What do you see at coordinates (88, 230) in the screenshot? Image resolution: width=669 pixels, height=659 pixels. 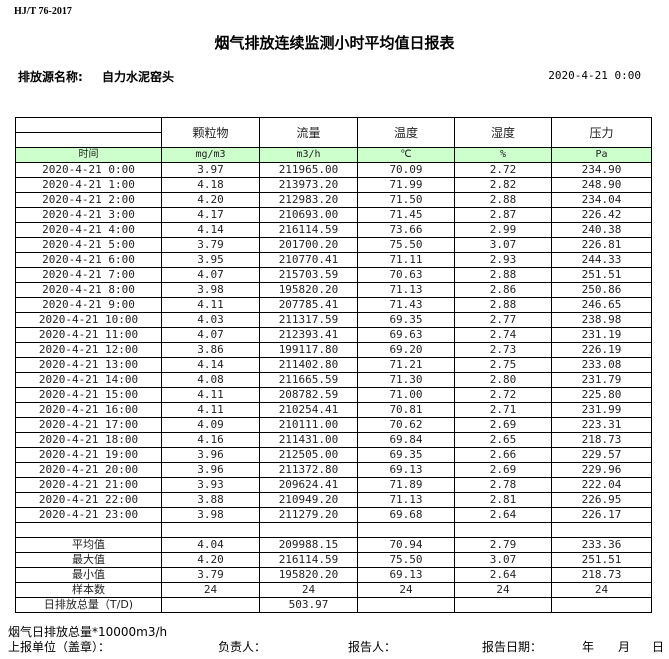 I see `time-cell: 2020-4-21 4:00` at bounding box center [88, 230].